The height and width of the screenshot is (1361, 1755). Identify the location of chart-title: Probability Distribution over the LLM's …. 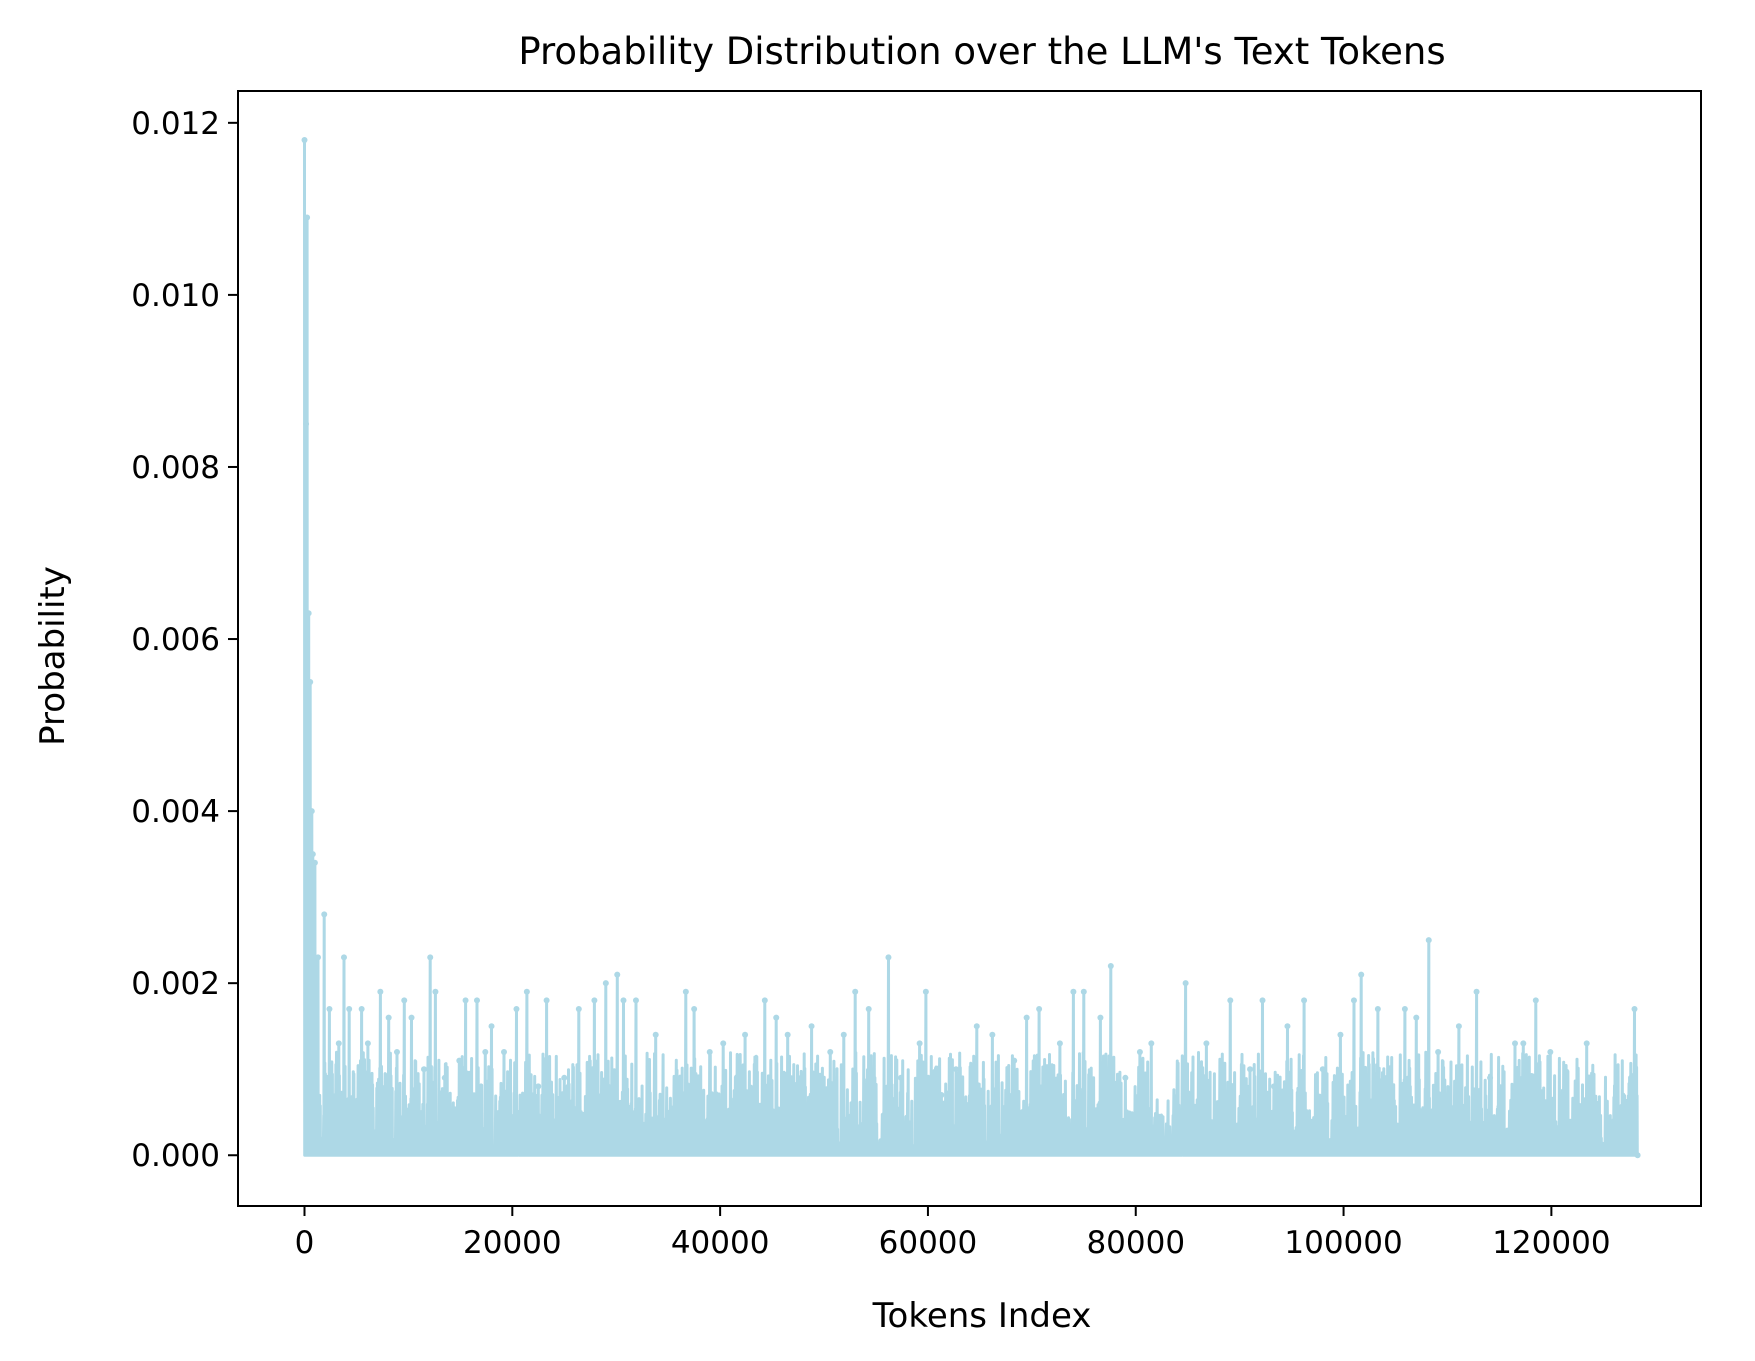
(981, 51).